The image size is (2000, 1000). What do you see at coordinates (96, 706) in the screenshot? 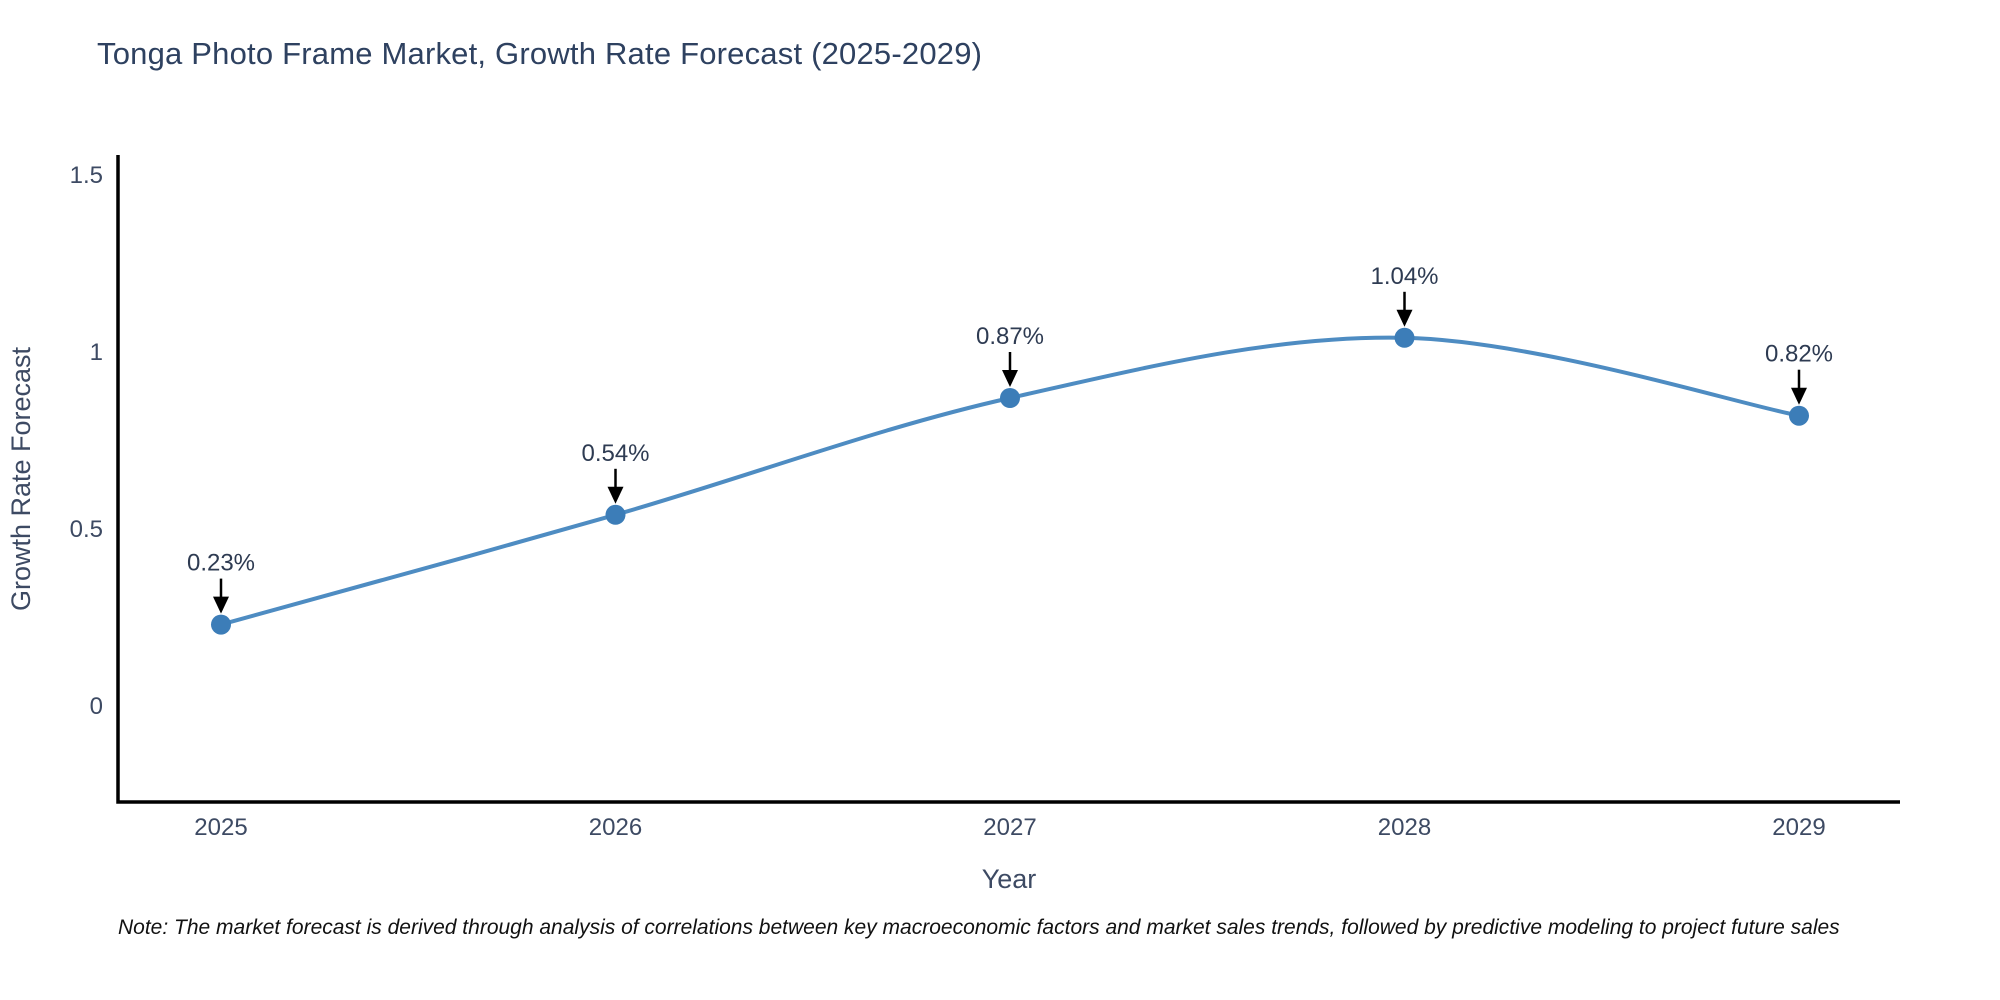
I see `ytick-label: 0` at bounding box center [96, 706].